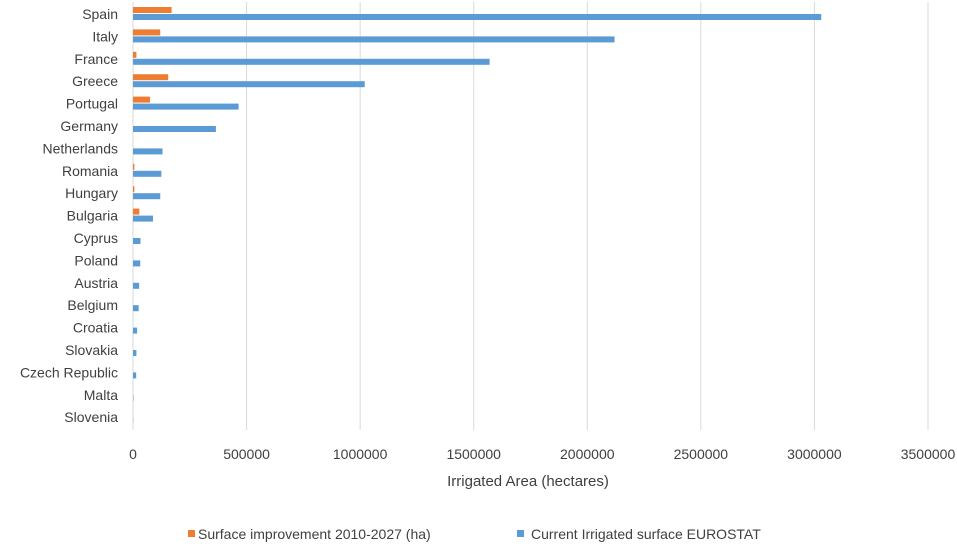 This screenshot has height=549, width=957. I want to click on category-label: Cyprus, so click(96, 238).